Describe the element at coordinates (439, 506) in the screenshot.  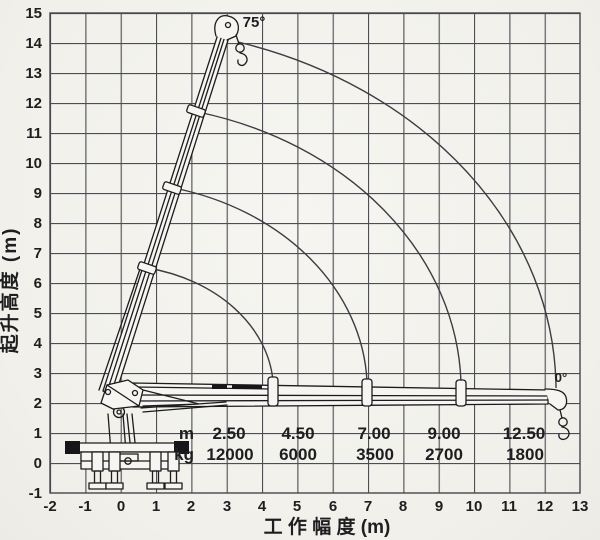
I see `x-tick-label: 9` at that location.